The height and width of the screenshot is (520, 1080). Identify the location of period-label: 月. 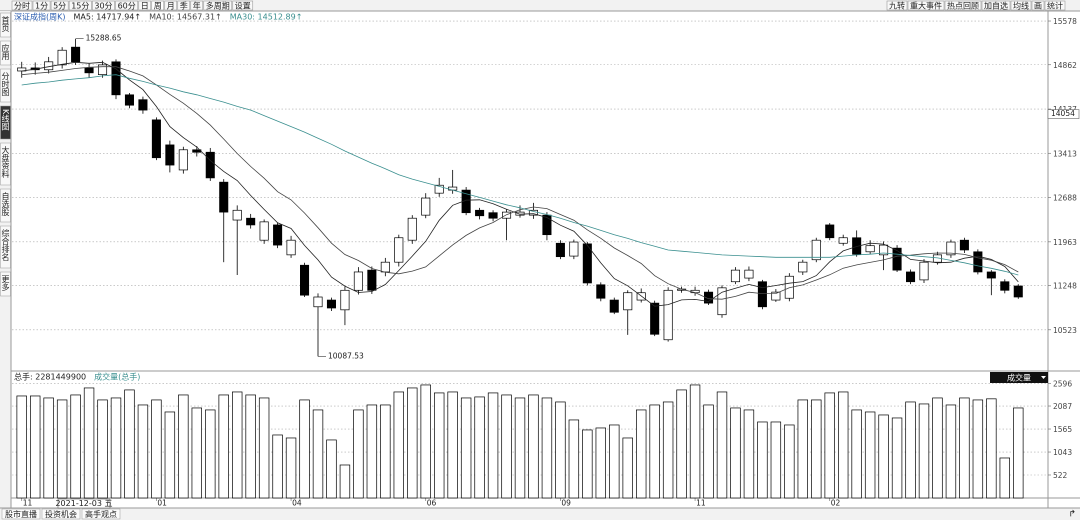
(171, 6).